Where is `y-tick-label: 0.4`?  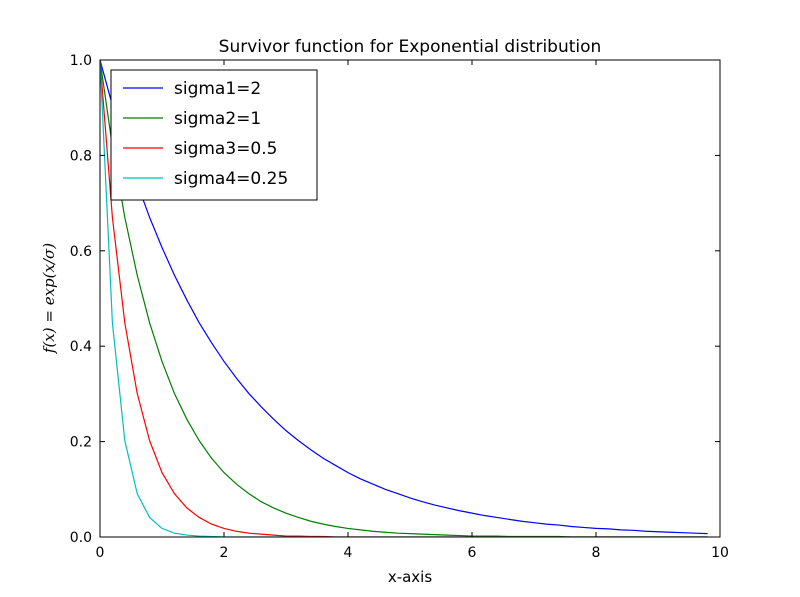 y-tick-label: 0.4 is located at coordinates (81, 347).